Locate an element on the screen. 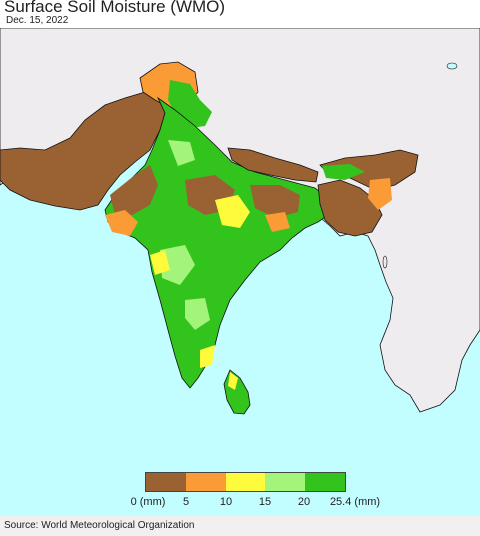 The image size is (480, 536). map-date: Dec. 15, 2022 is located at coordinates (37, 20).